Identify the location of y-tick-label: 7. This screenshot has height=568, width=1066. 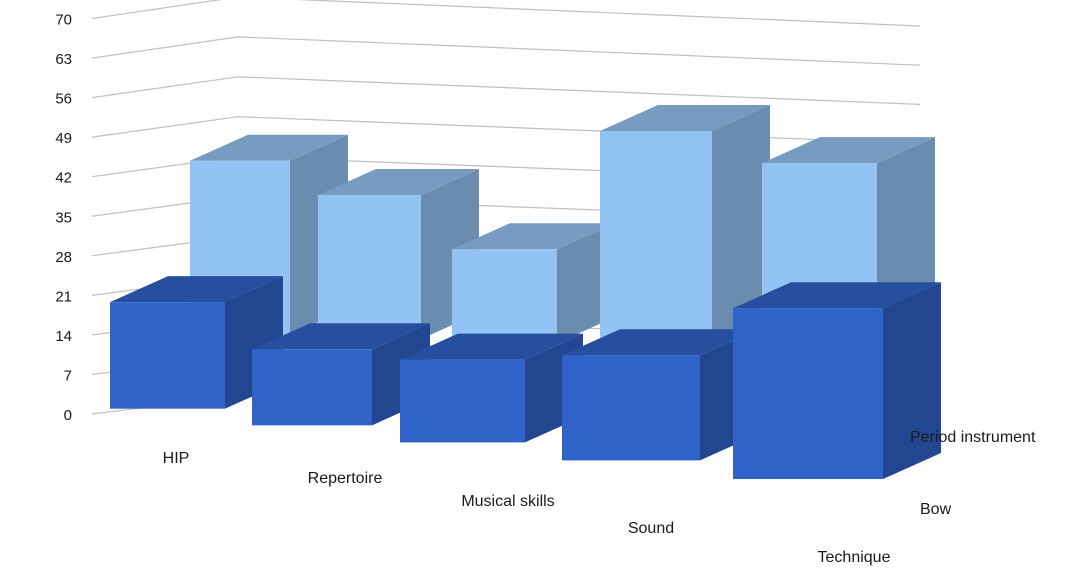
(68, 375).